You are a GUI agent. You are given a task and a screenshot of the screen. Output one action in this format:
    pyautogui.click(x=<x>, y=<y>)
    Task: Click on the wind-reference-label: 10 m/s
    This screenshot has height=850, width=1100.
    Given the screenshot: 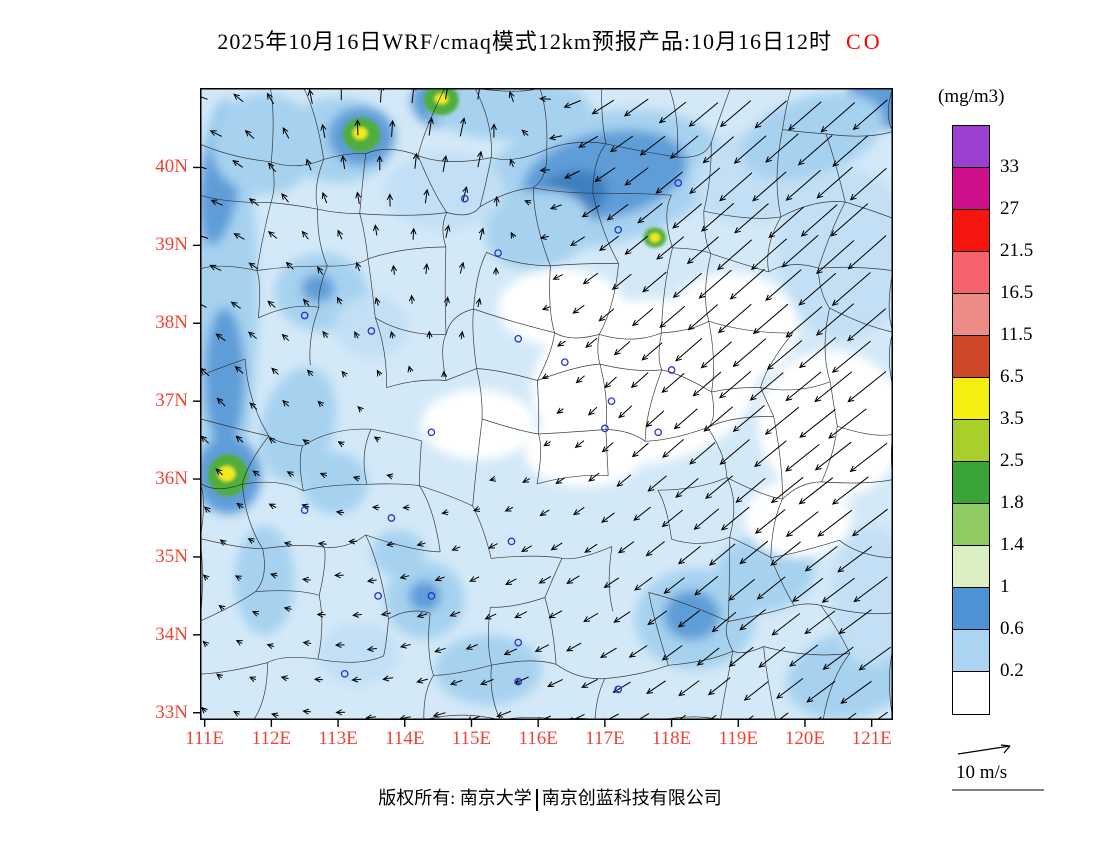 What is the action you would take?
    pyautogui.click(x=982, y=772)
    